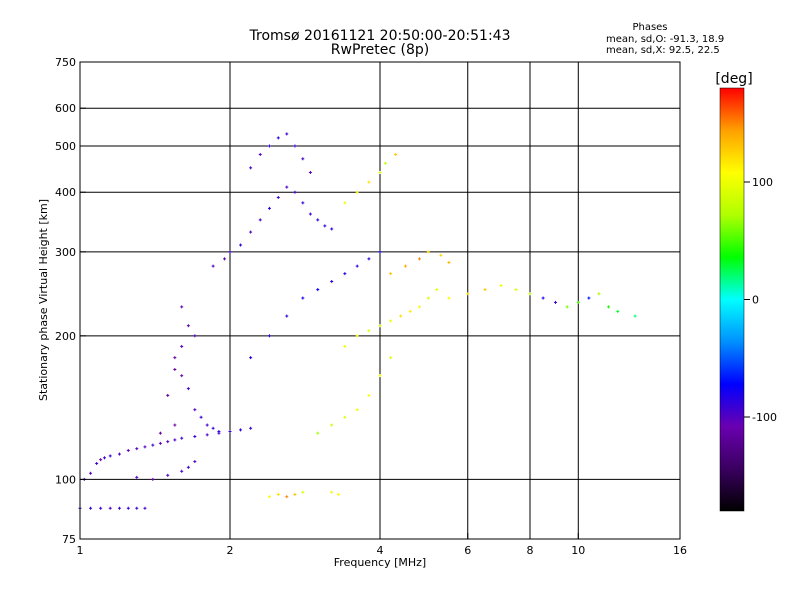 Image resolution: width=800 pixels, height=600 pixels. I want to click on stats-line-x: mean, sd,X: 92.5, 22.5, so click(663, 50).